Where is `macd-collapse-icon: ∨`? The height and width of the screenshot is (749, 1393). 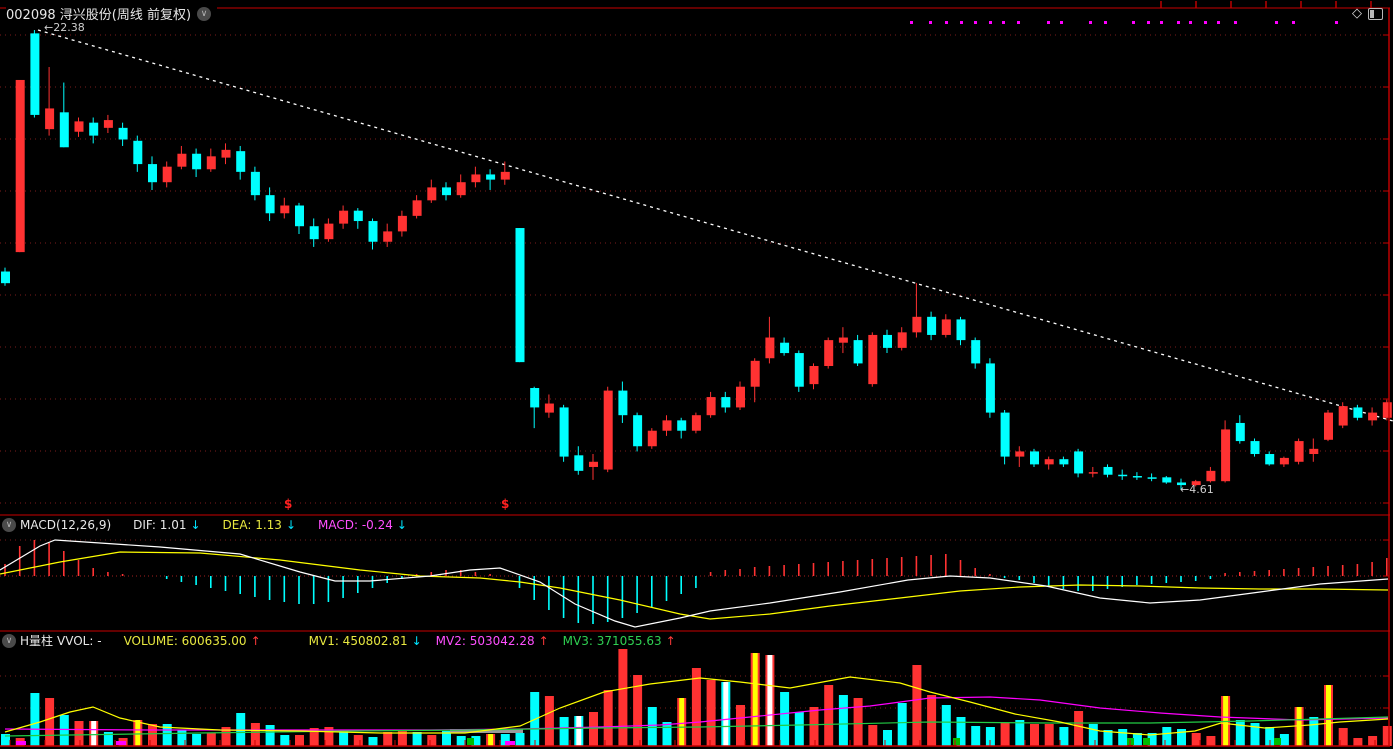
macd-collapse-icon: ∨ is located at coordinates (9, 525).